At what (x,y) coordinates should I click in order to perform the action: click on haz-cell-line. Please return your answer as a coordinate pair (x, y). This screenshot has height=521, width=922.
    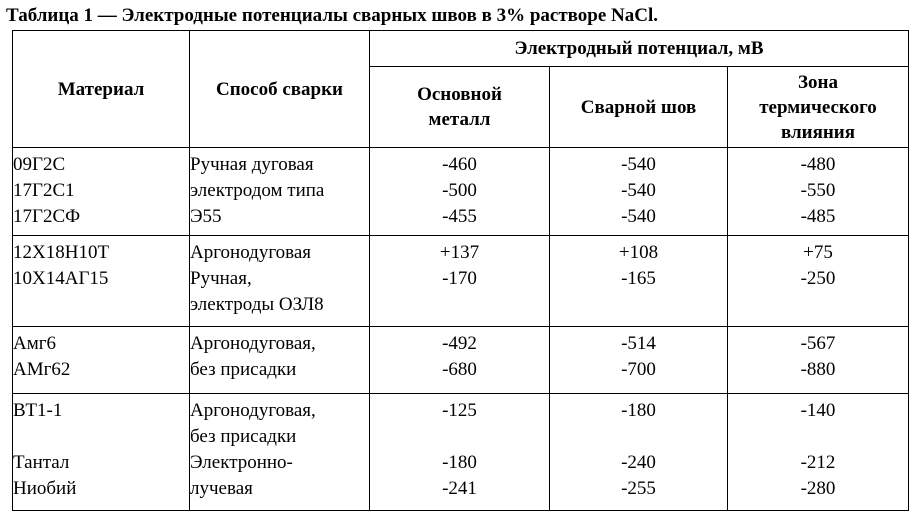
    Looking at the image, I should click on (818, 437).